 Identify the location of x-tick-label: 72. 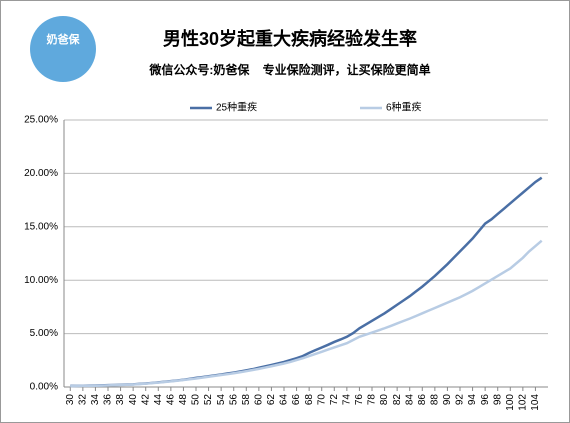
(334, 400).